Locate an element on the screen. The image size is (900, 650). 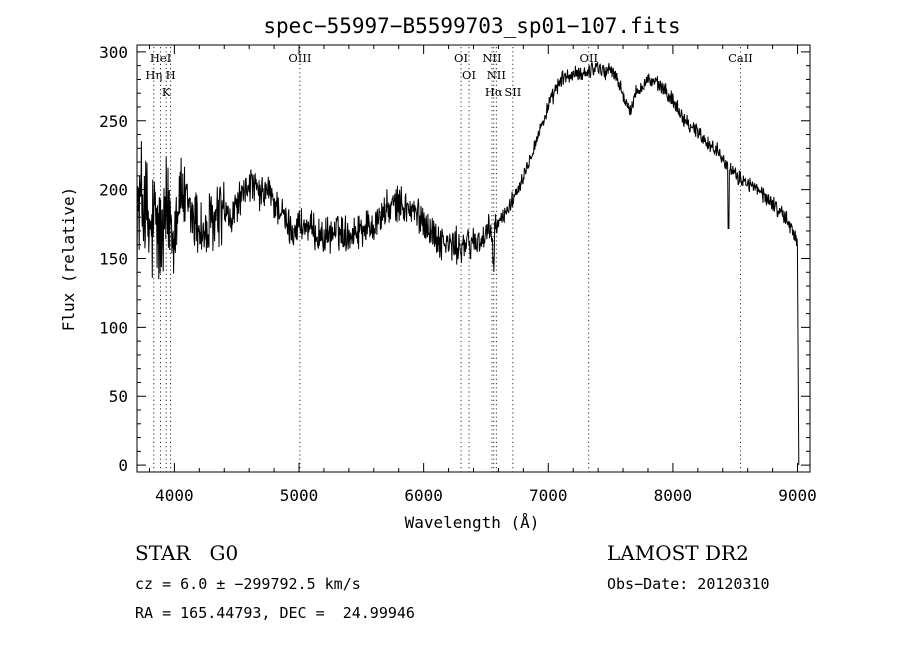
emission-line-label: Hα is located at coordinates (494, 92).